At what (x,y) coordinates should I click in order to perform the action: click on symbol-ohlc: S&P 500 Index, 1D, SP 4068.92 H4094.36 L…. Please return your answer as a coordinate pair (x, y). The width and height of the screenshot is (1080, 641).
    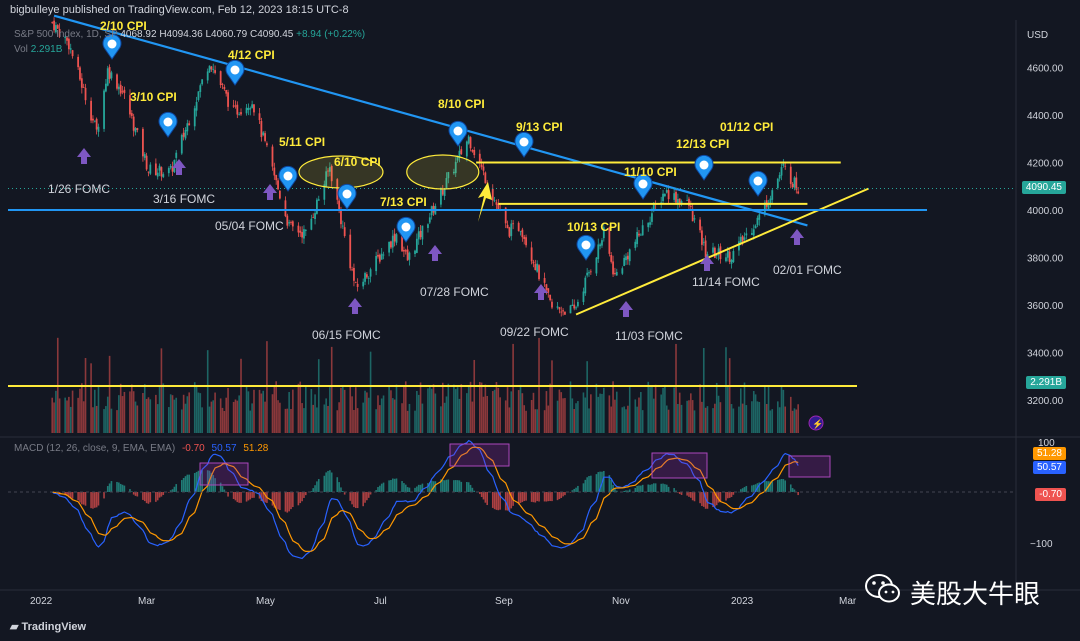
    Looking at the image, I should click on (189, 34).